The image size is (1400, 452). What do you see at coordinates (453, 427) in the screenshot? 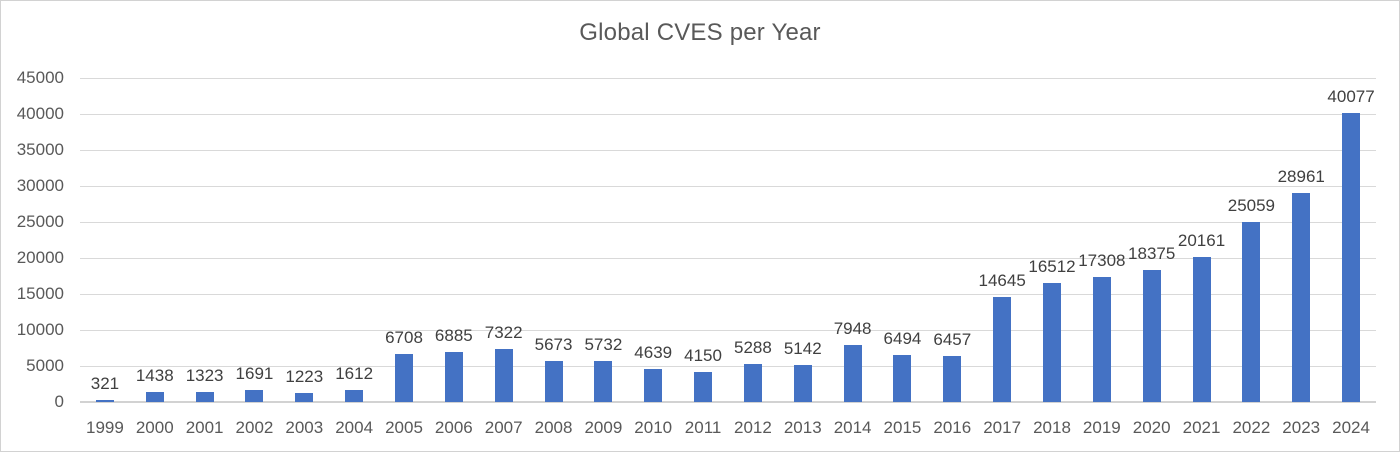
I see `x-tick-label: 2006` at bounding box center [453, 427].